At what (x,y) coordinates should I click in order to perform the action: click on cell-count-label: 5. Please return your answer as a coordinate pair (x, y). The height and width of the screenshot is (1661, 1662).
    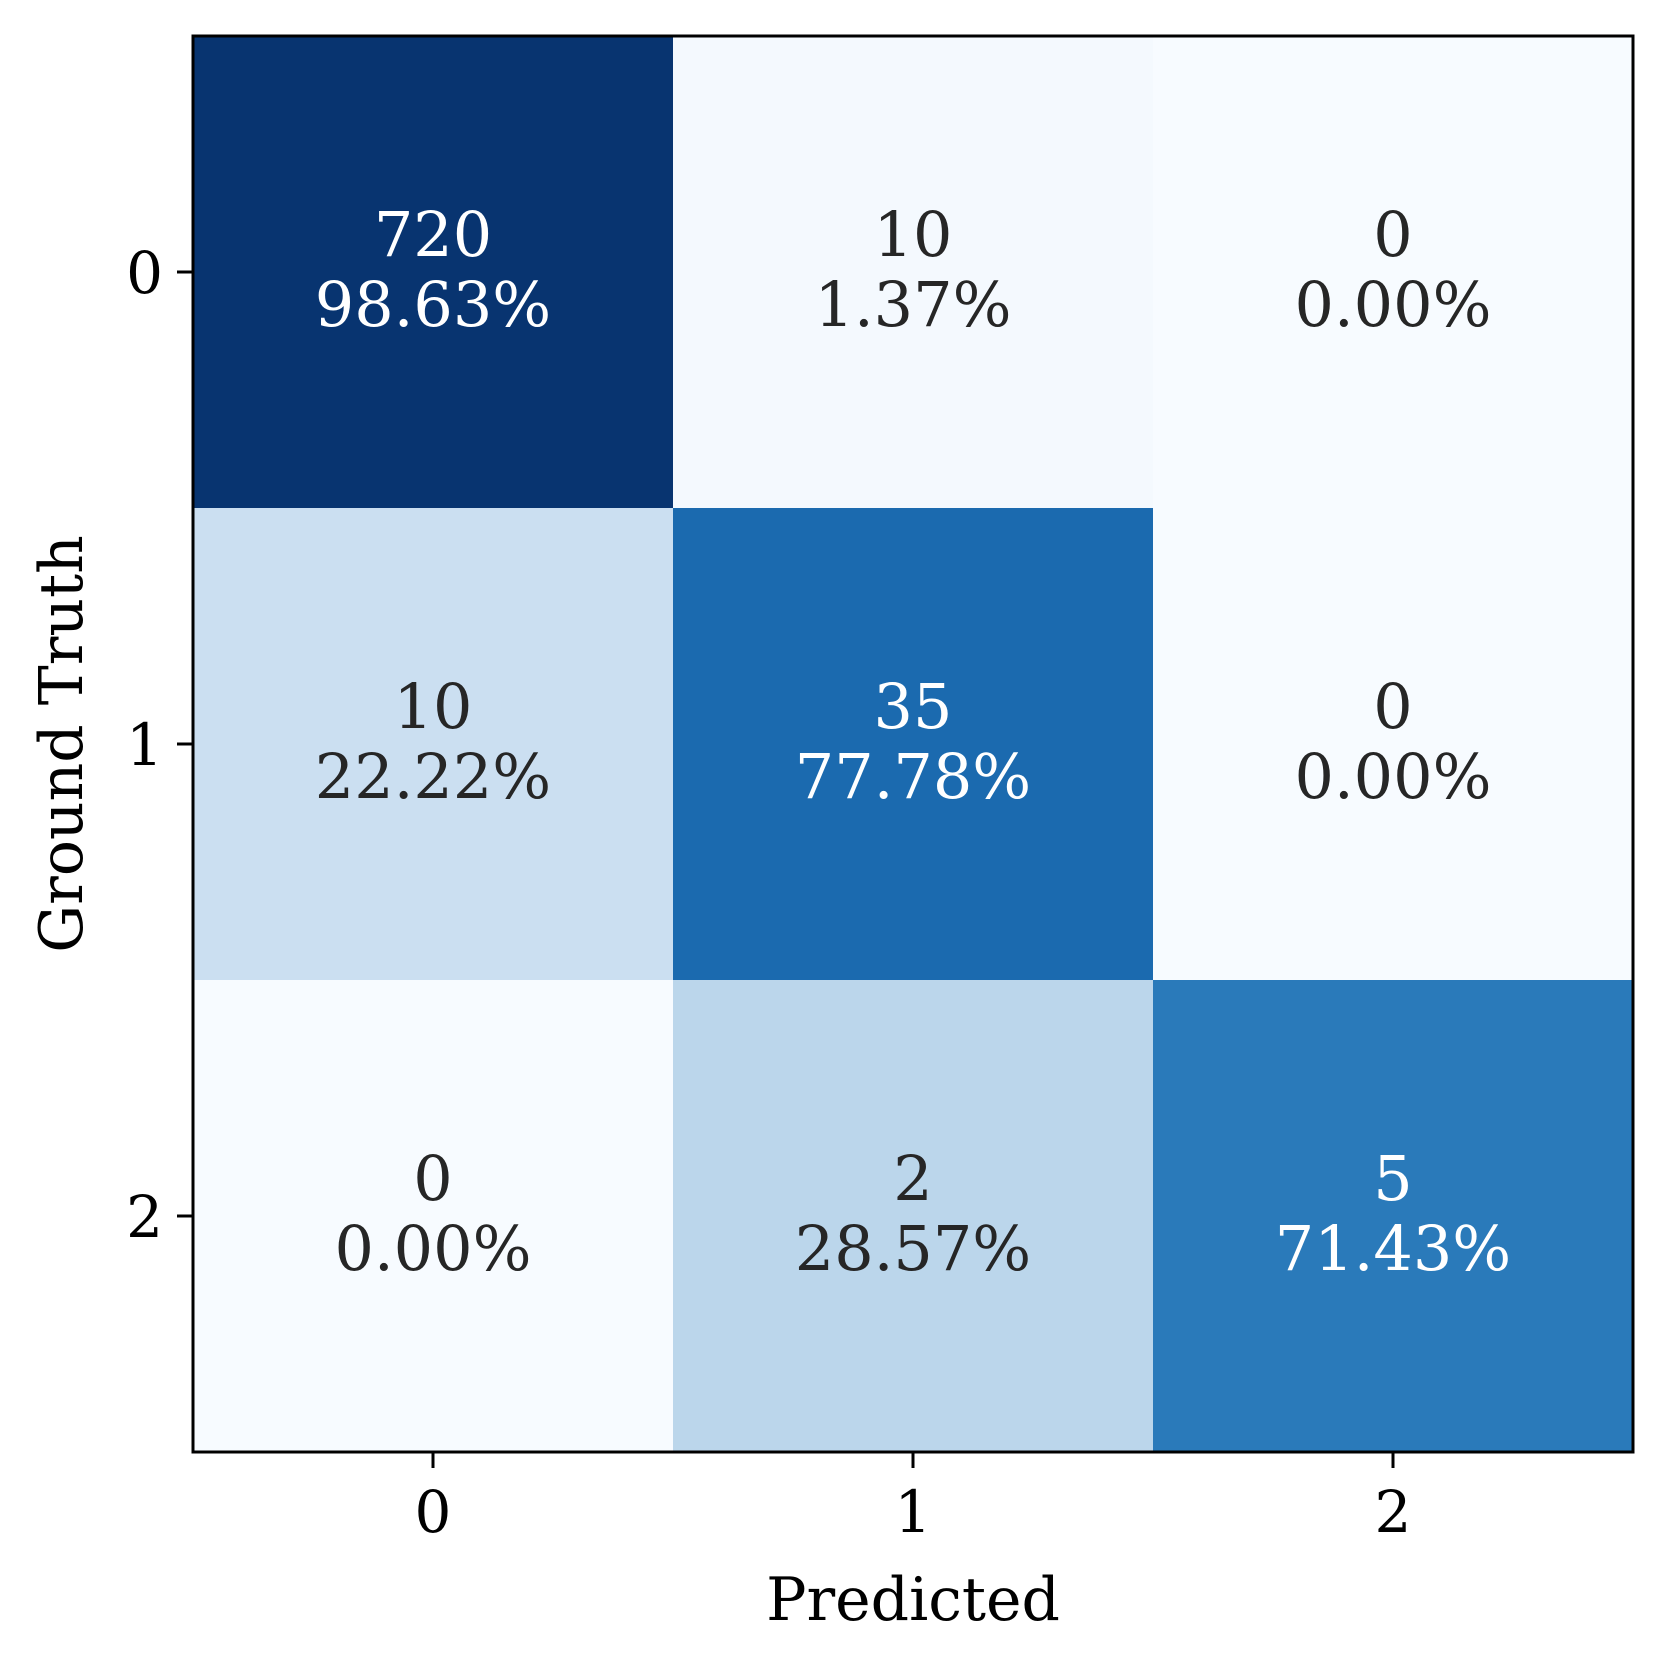
    Looking at the image, I should click on (1392, 1178).